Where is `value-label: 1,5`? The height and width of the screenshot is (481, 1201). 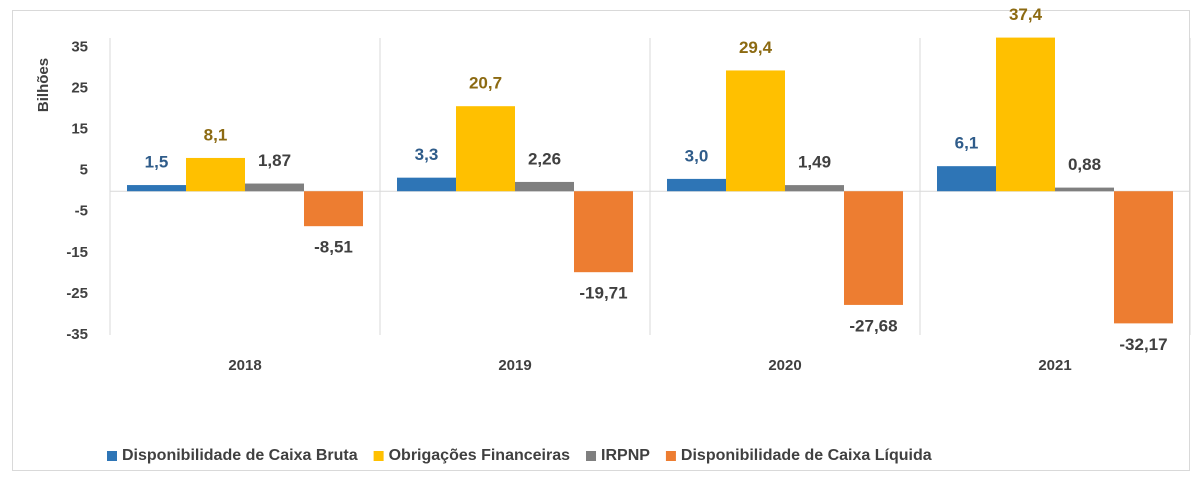
value-label: 1,5 is located at coordinates (157, 162).